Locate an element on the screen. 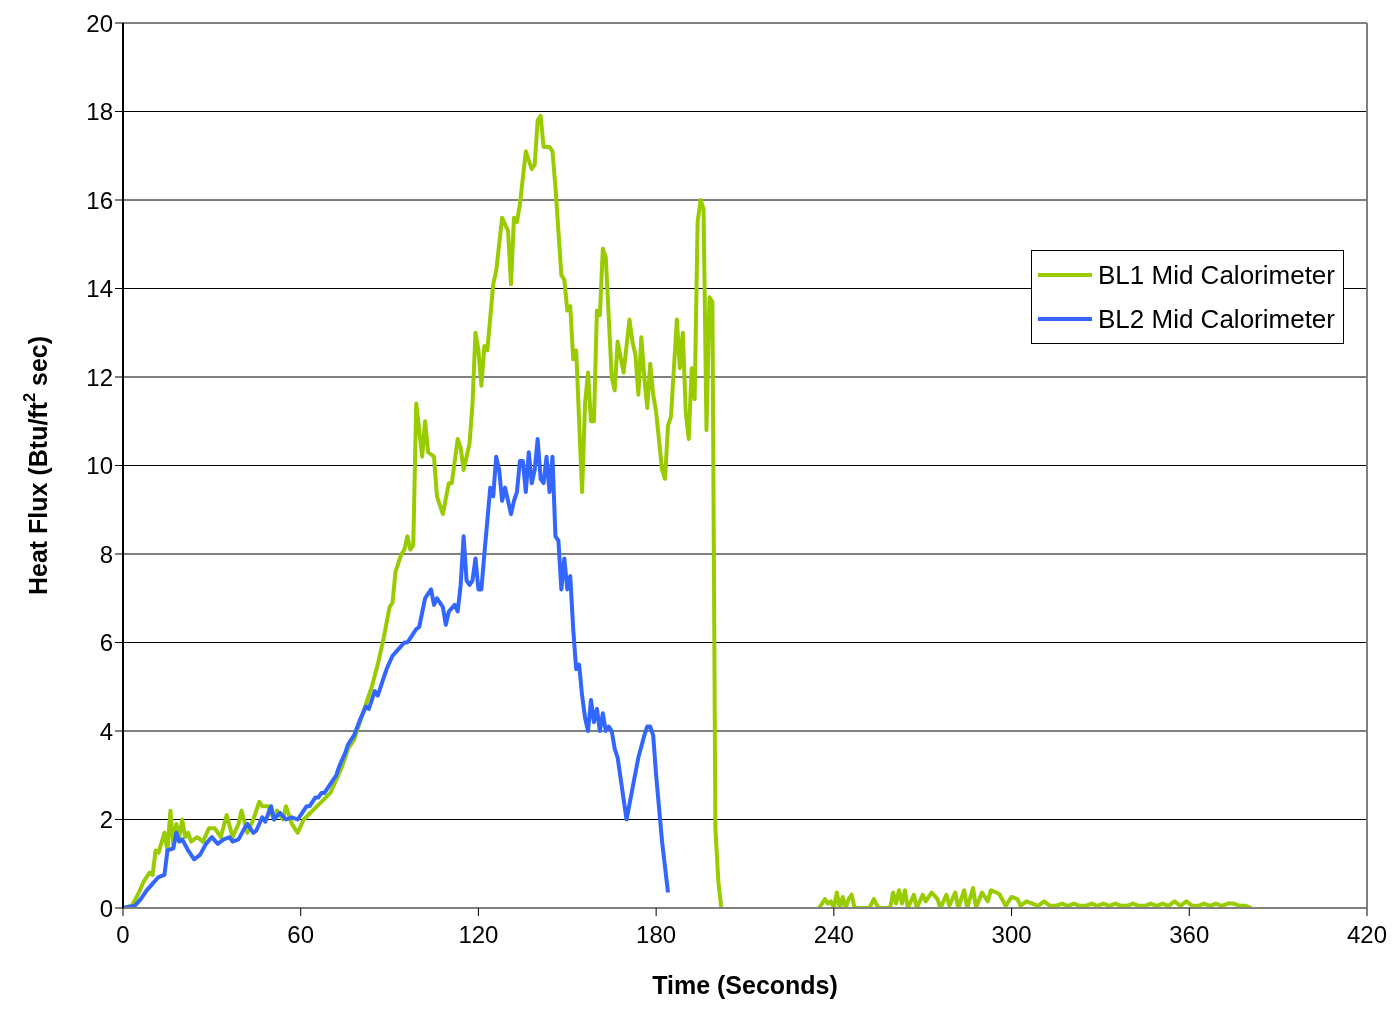 The width and height of the screenshot is (1394, 1014). legend-label: BL1 Mid Calorimeter is located at coordinates (1216, 275).